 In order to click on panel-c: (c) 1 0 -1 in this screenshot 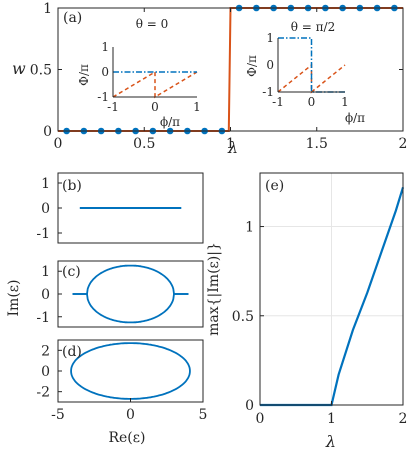, I will do `click(120, 294)`.